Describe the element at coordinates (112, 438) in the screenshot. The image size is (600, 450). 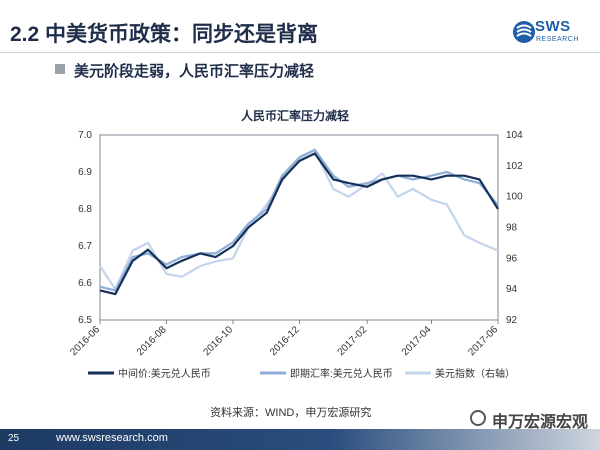
I see `footer-url: www.swsresearch.com` at that location.